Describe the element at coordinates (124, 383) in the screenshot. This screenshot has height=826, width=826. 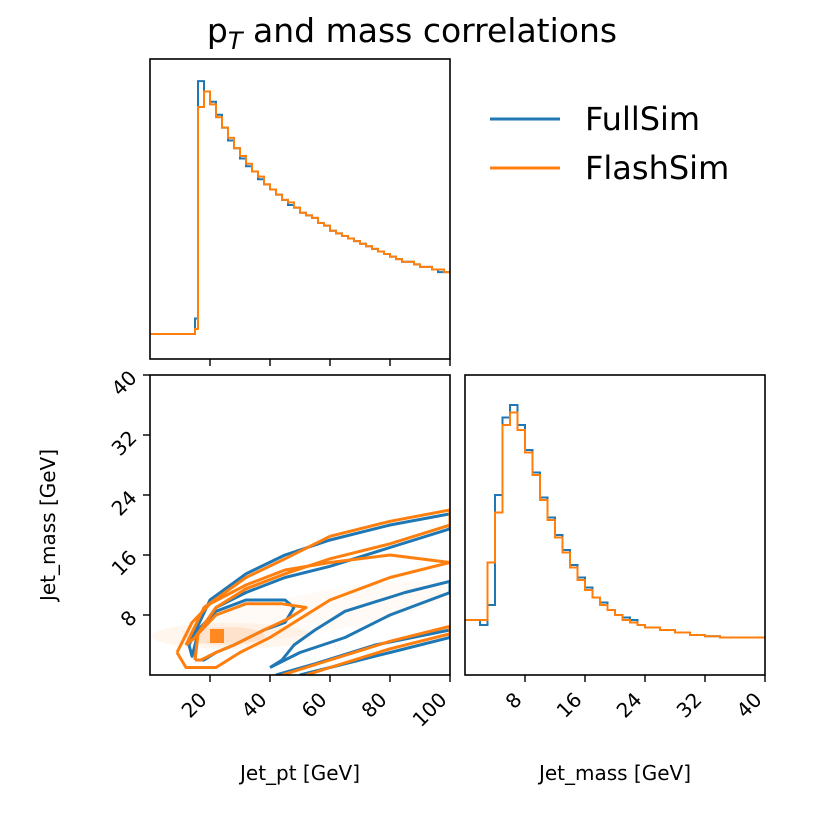
I see `contour-ytick-label: 40` at that location.